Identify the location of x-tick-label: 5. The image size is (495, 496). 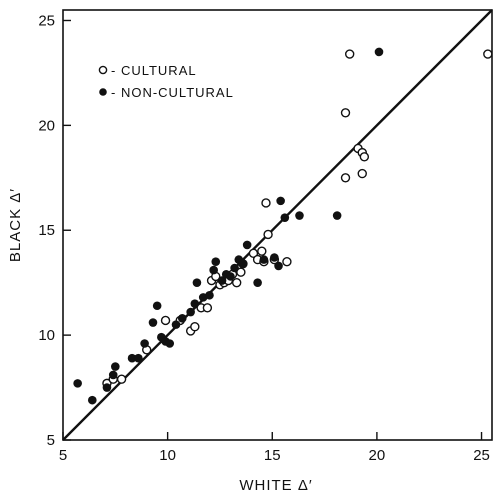
(63, 455).